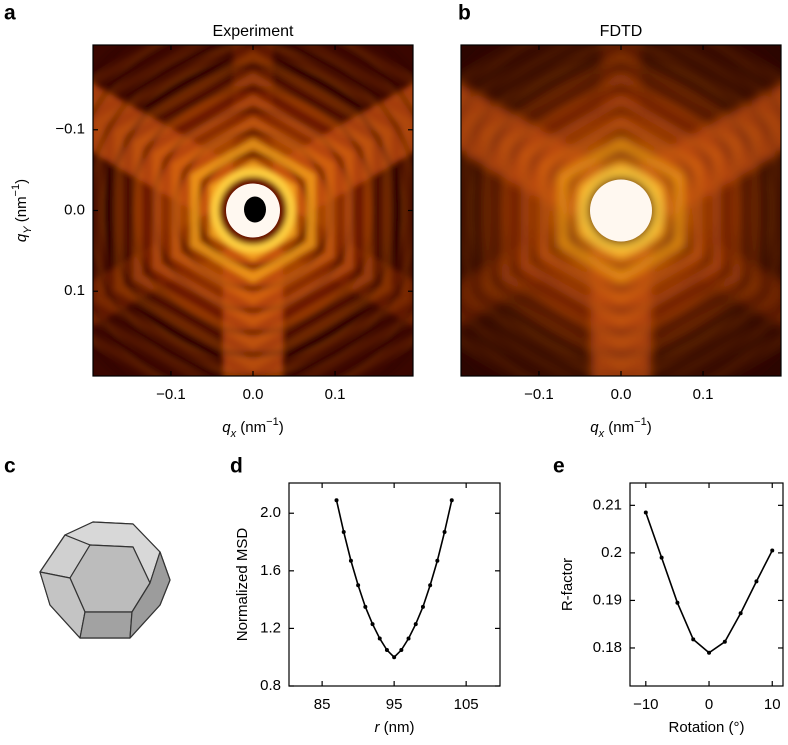  Describe the element at coordinates (607, 504) in the screenshot. I see `y-tick-label: 0.21` at that location.